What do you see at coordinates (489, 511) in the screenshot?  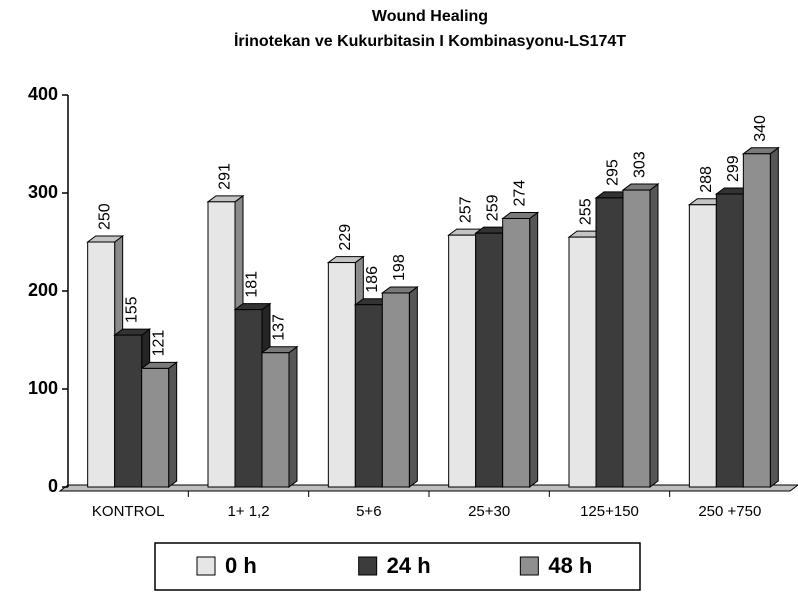 I see `x-tick-label: 25+30` at bounding box center [489, 511].